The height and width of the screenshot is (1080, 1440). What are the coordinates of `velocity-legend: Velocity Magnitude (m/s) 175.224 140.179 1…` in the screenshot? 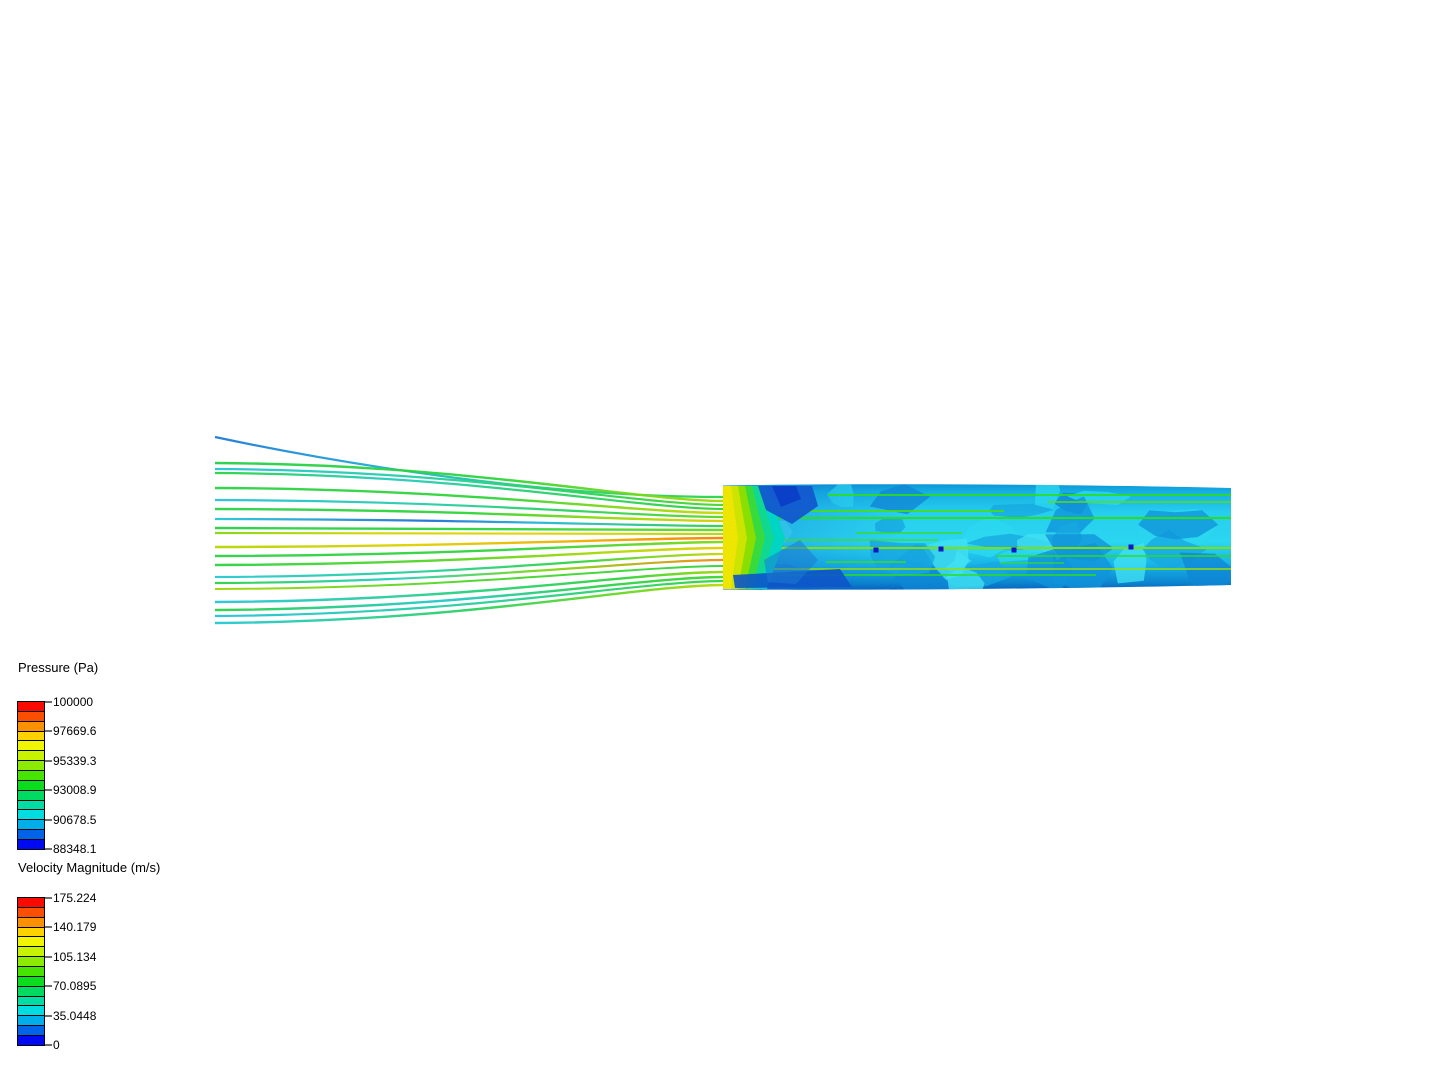 It's located at (97, 960).